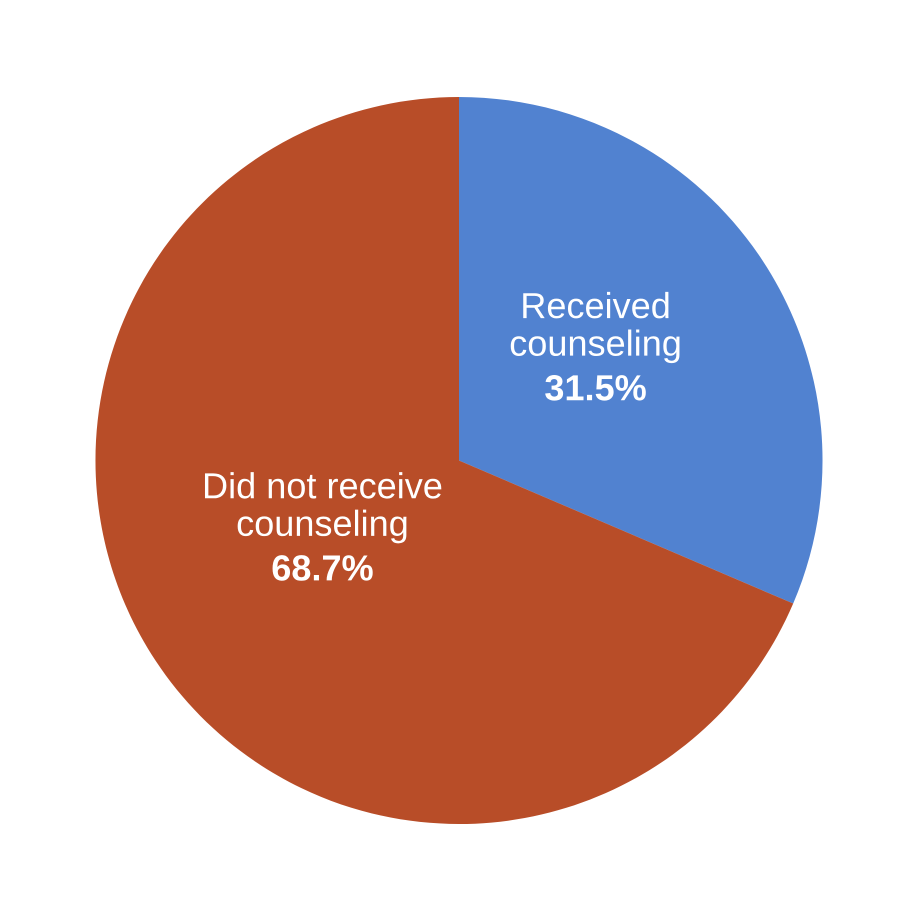 The width and height of the screenshot is (918, 921). I want to click on data-label: 31.5%, so click(595, 388).